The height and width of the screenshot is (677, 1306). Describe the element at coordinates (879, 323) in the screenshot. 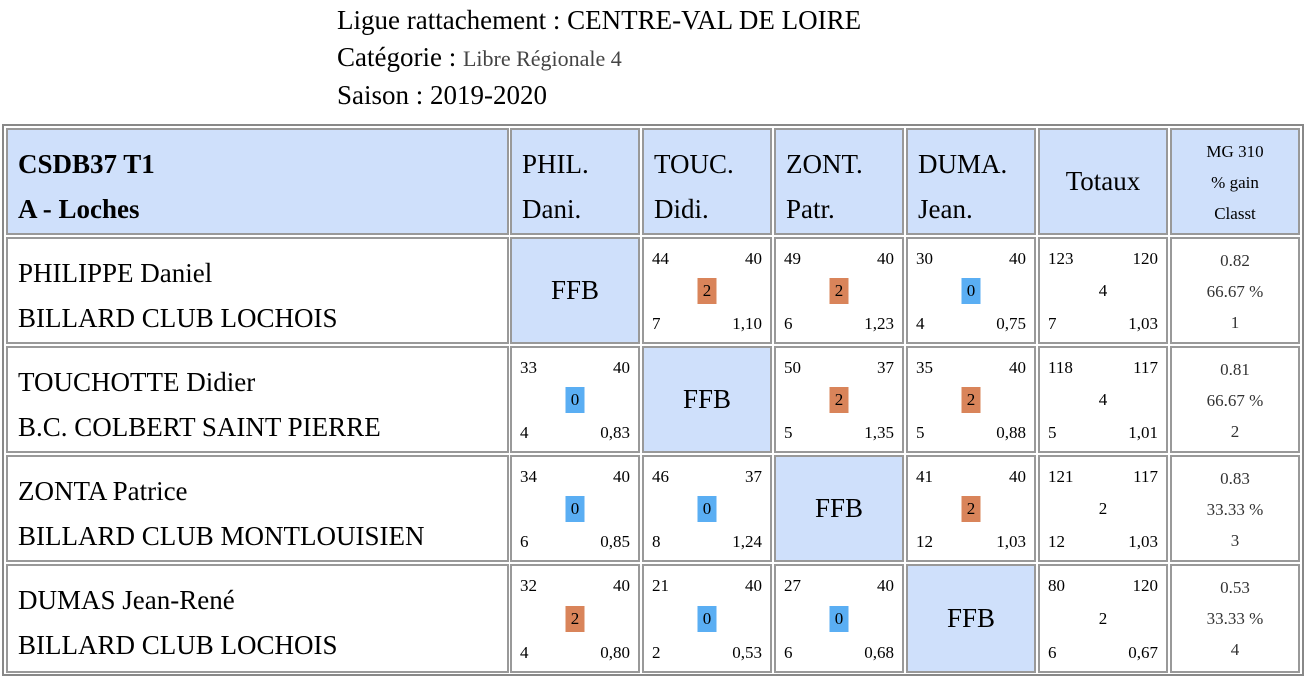

I see `match-average: 1,23` at that location.